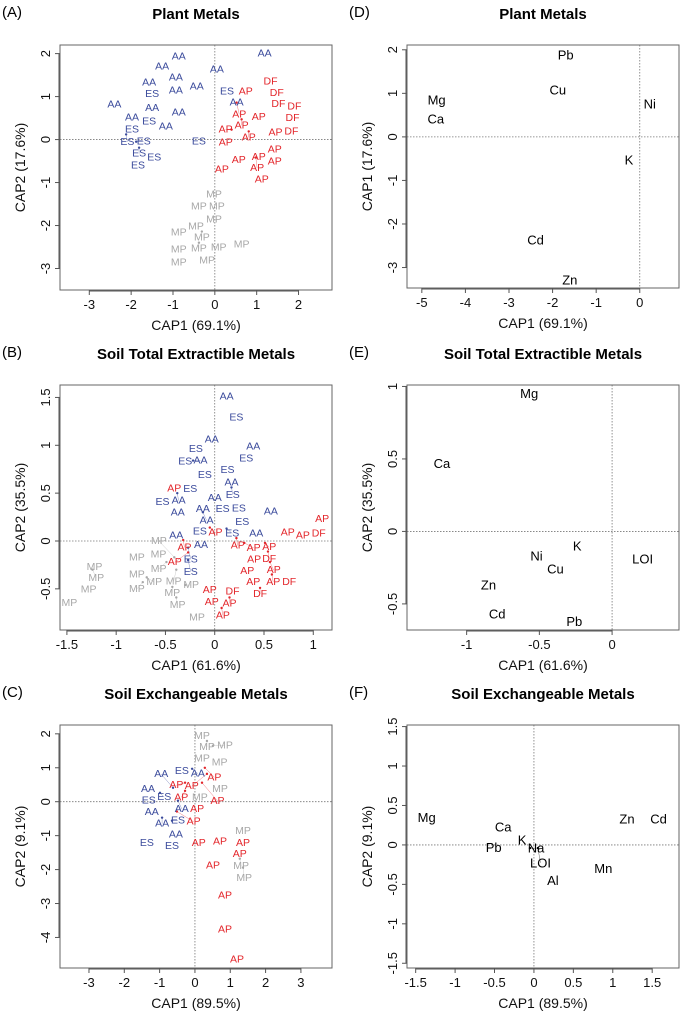 The image size is (689, 1026). Describe the element at coordinates (313, 644) in the screenshot. I see `x-tick-label: 1` at that location.